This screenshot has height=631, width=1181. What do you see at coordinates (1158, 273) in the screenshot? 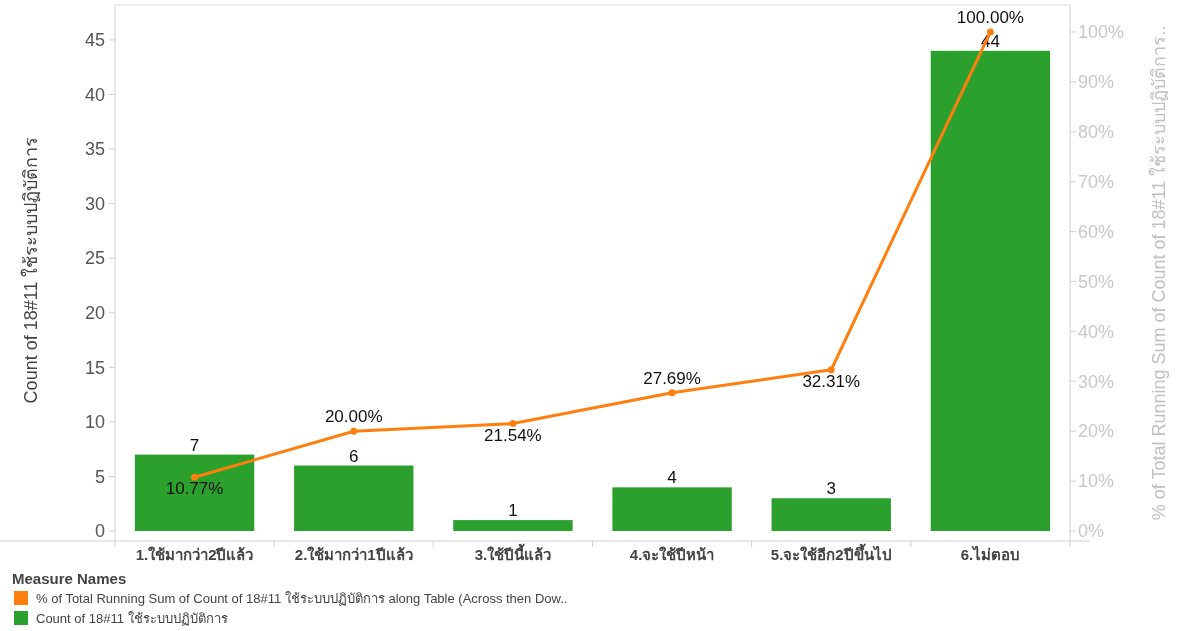
I see `y2-axis-title: % of Total Running Sum of Count of 18#11 ใช้ระบบปฏิบัติการ..` at bounding box center [1158, 273].